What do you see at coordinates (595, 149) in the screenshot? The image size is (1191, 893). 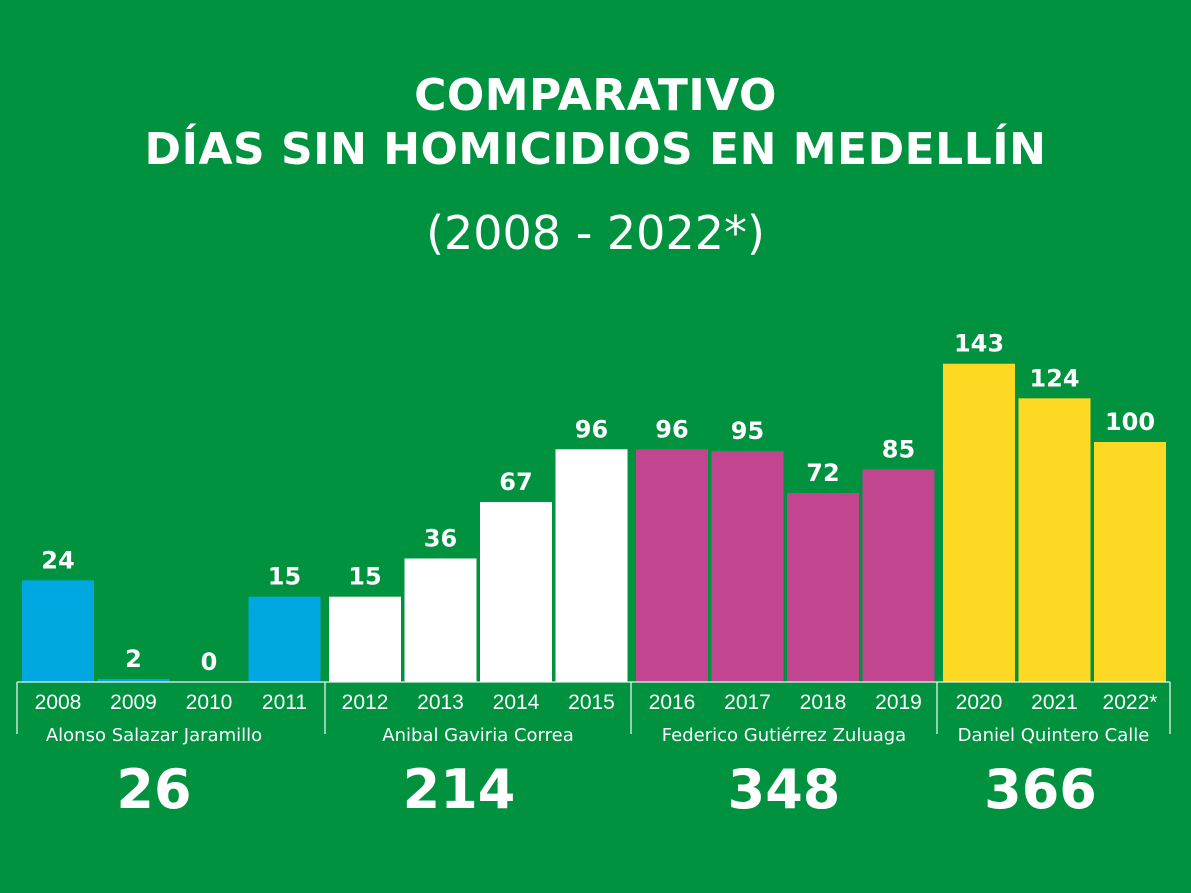 I see `chart-subtitle: DÍAS SIN HOMICIDIOS EN MEDELLÍN` at bounding box center [595, 149].